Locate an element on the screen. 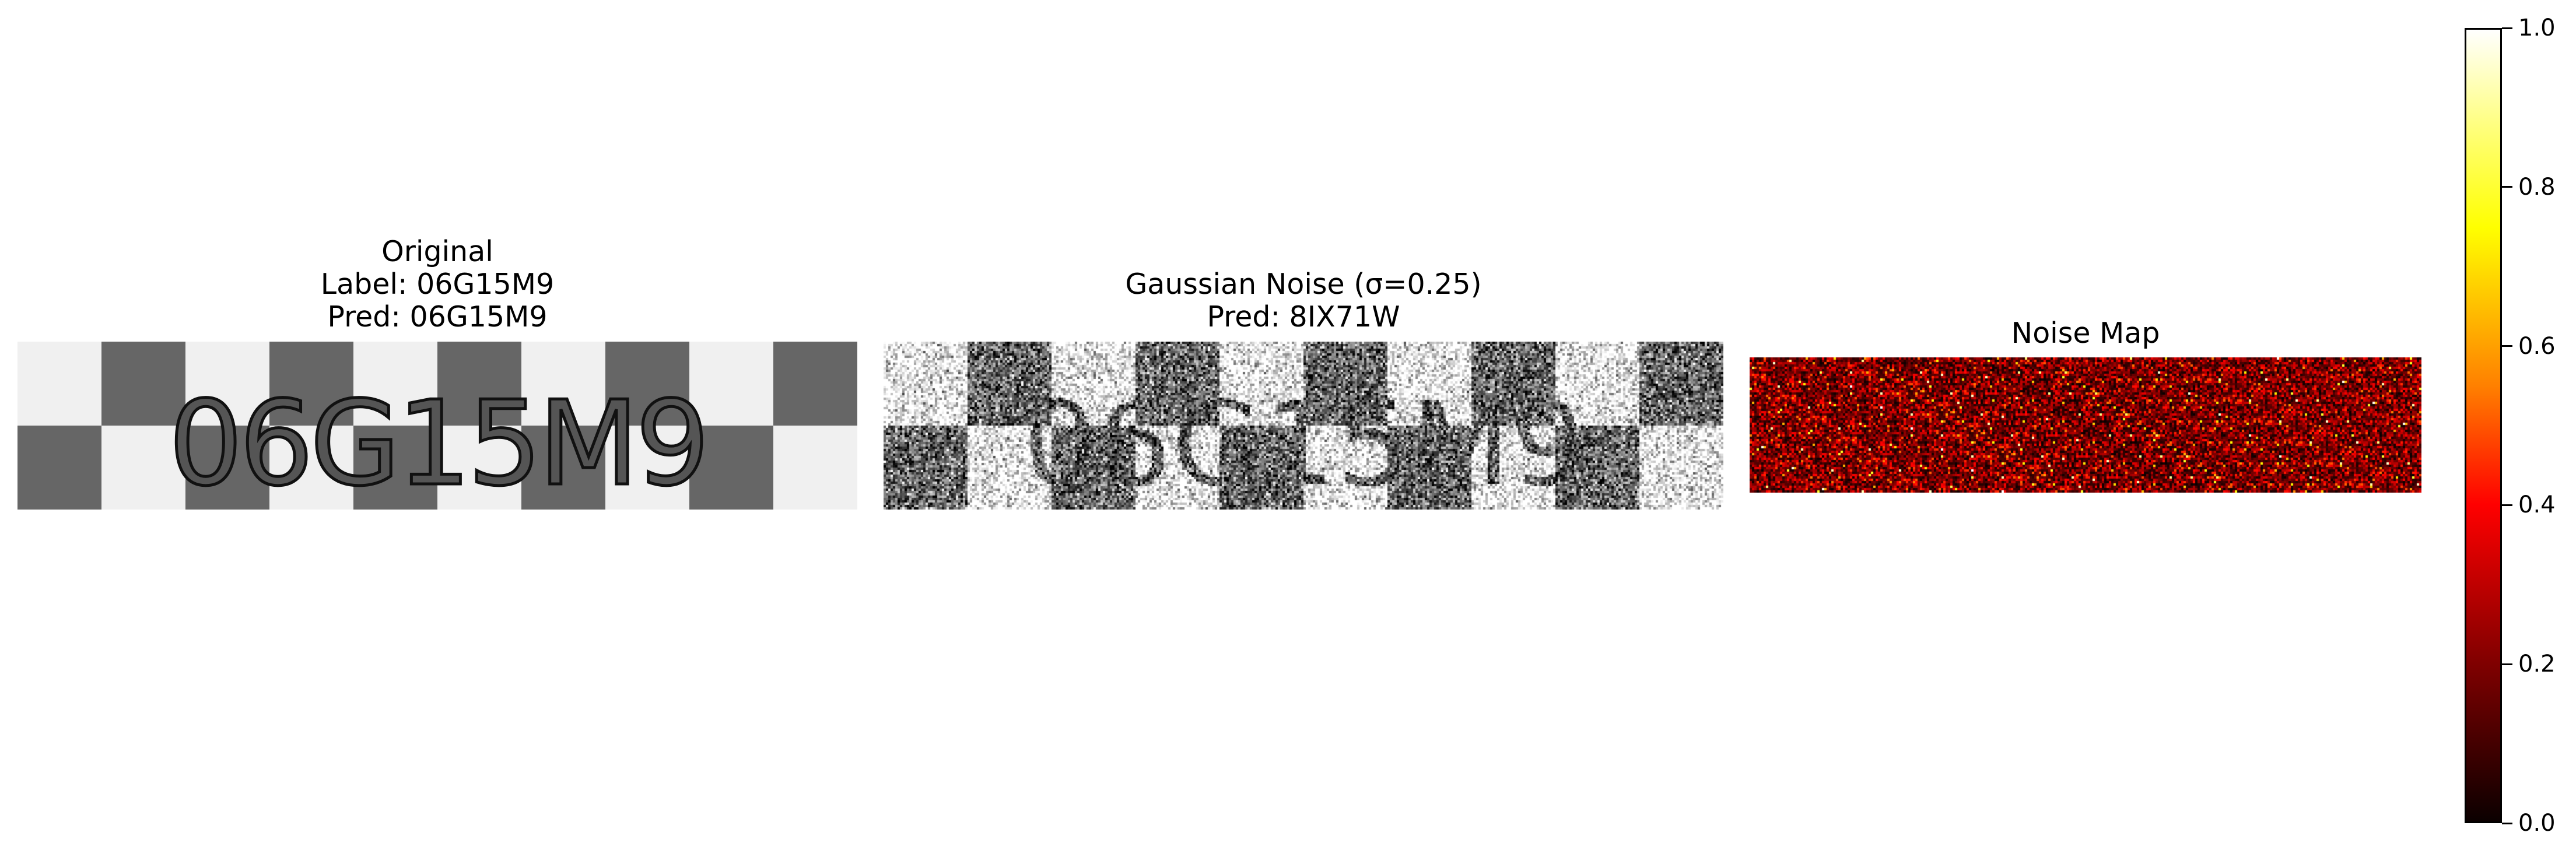 This screenshot has height=857, width=2576. noisy-image is located at coordinates (1303, 426).